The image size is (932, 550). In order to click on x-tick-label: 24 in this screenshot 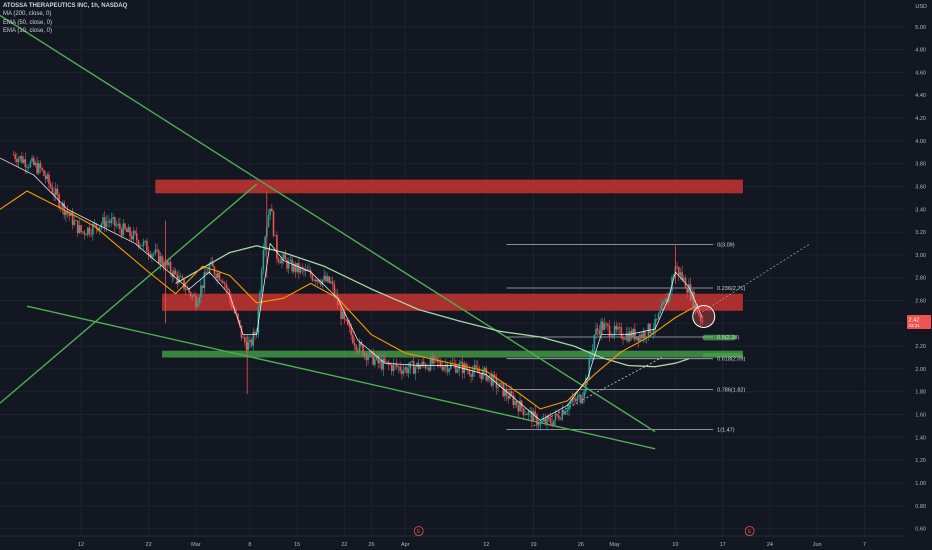, I will do `click(770, 545)`.